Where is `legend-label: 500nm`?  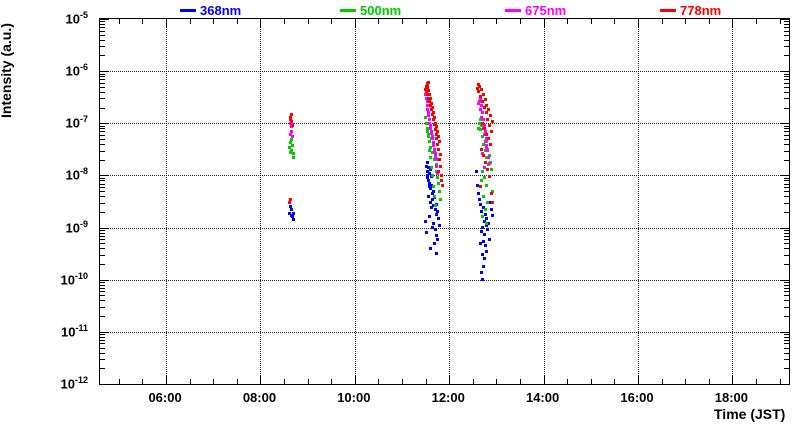
legend-label: 500nm is located at coordinates (381, 11).